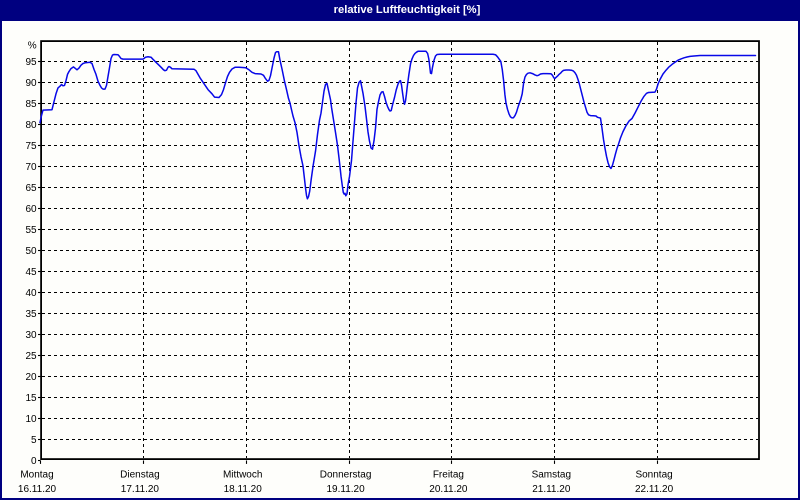 Image resolution: width=800 pixels, height=500 pixels. I want to click on svg-text: 45, so click(31, 272).